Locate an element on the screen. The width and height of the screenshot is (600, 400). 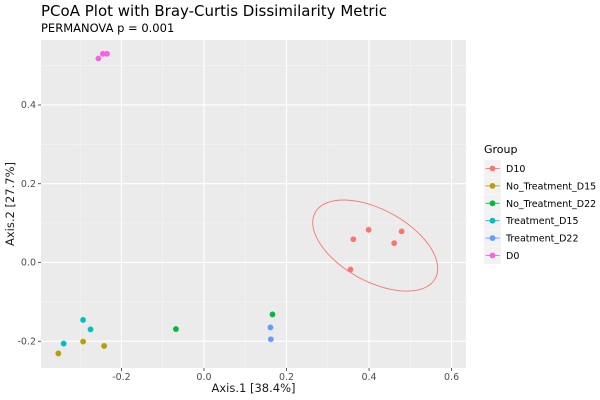
legend-point-d0 is located at coordinates (492, 255).